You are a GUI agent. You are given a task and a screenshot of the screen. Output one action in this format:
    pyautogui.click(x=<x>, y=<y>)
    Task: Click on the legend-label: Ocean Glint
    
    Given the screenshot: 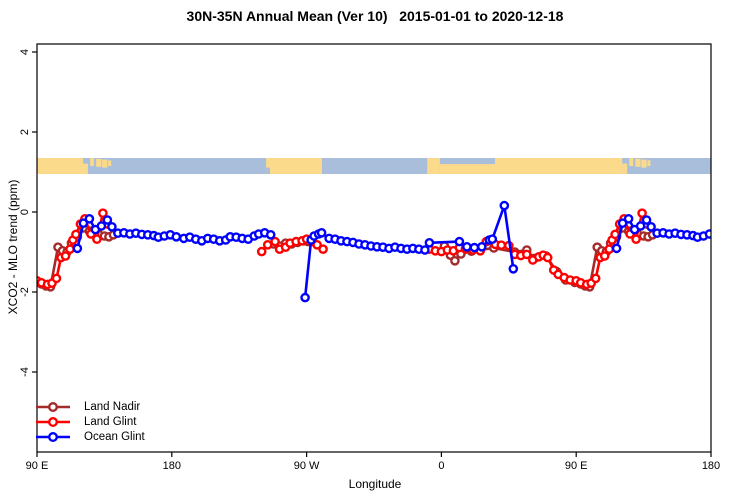 What is the action you would take?
    pyautogui.click(x=114, y=436)
    